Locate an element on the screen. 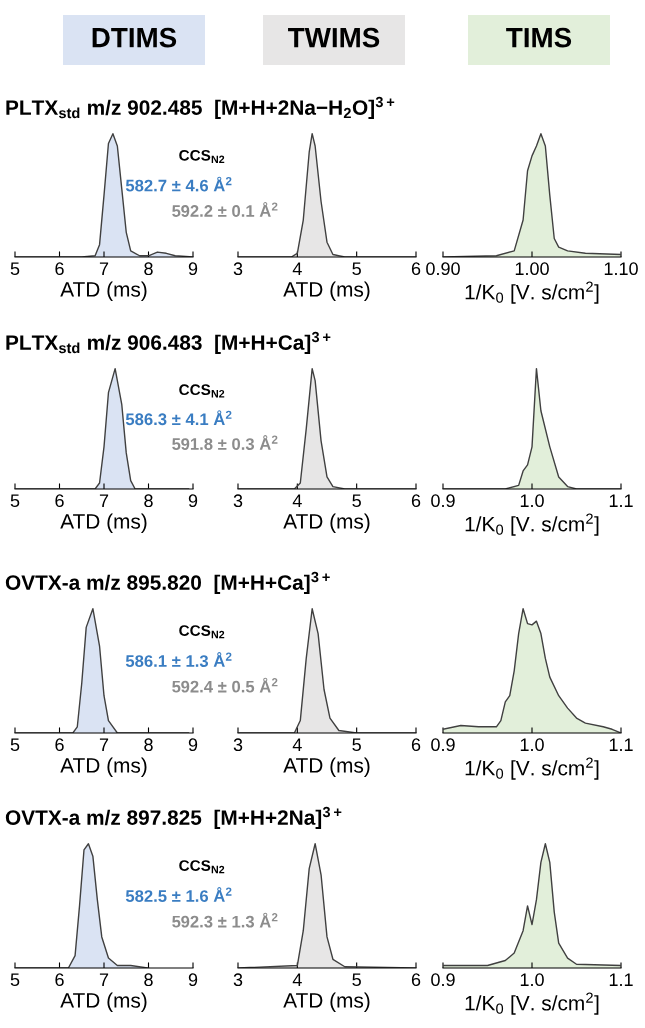 This screenshot has height=1028, width=645. chart-title: PLTX$_{std}$ m/z 906.483 [M+H+Ca]$^{3+}$ is located at coordinates (168, 343).